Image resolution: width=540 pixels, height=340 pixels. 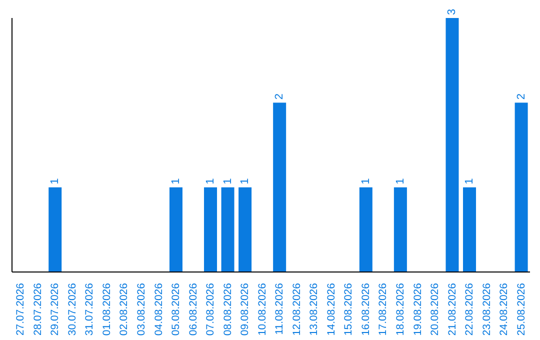 I want to click on x-tick-label: 23.08.2026, so click(x=486, y=309).